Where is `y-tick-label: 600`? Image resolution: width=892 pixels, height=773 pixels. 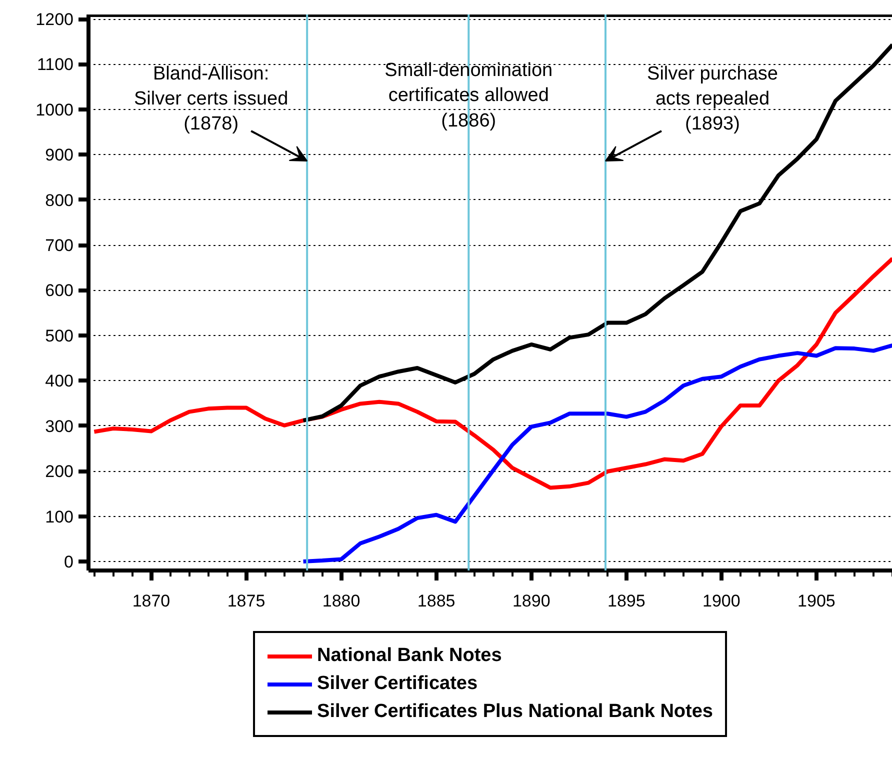 y-tick-label: 600 is located at coordinates (59, 290).